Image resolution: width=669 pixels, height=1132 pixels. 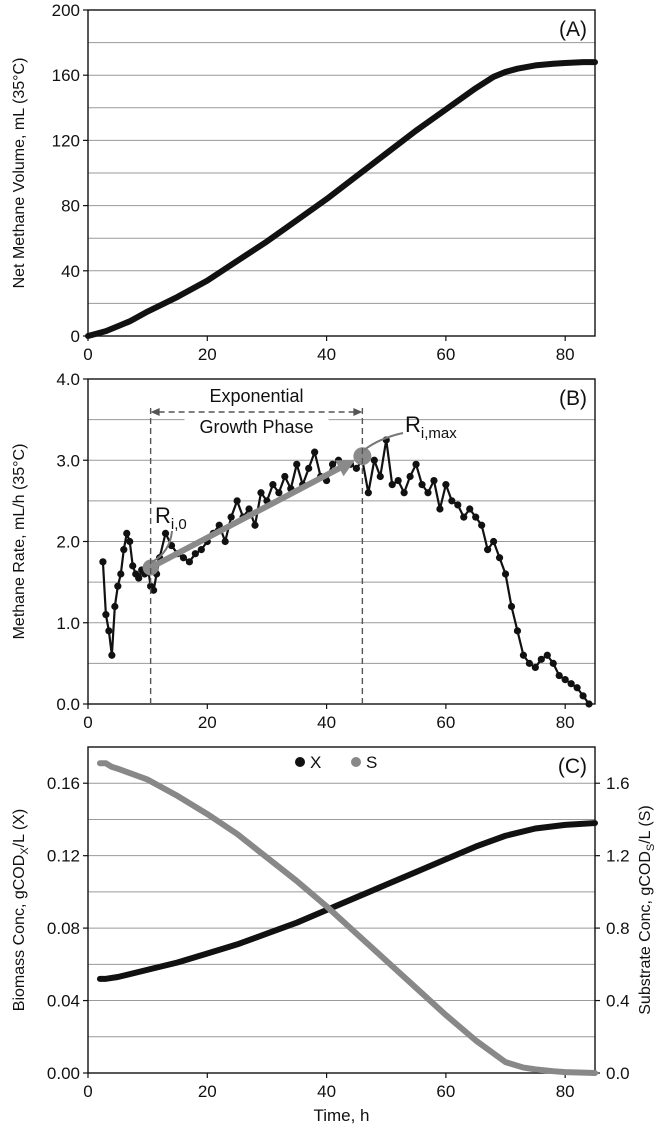 What do you see at coordinates (162, 546) in the screenshot?
I see `ri0-leader` at bounding box center [162, 546].